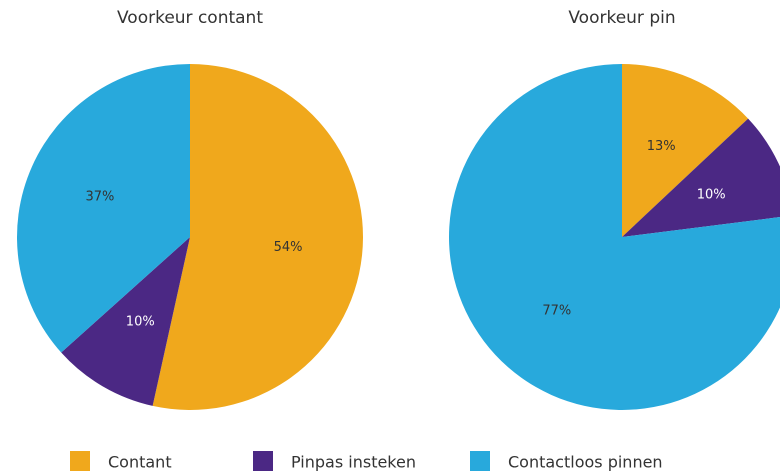 Image resolution: width=780 pixels, height=475 pixels. I want to click on chart-title: Voorkeur contant, so click(190, 18).